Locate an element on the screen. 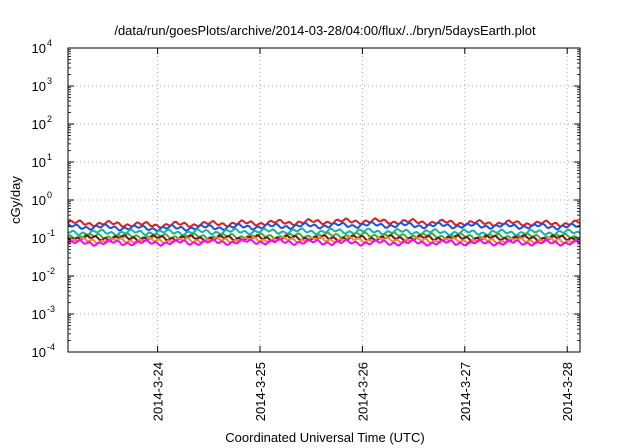 The image size is (640, 448). x-tick-label: 2014-3-27 is located at coordinates (465, 391).